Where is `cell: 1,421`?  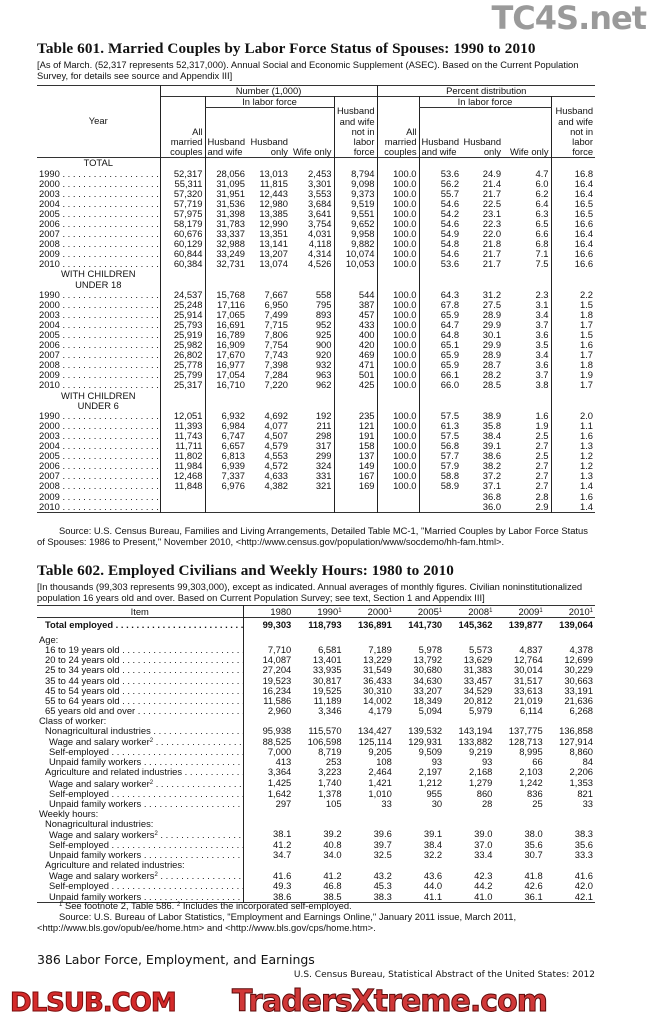
cell: 1,421 is located at coordinates (380, 782).